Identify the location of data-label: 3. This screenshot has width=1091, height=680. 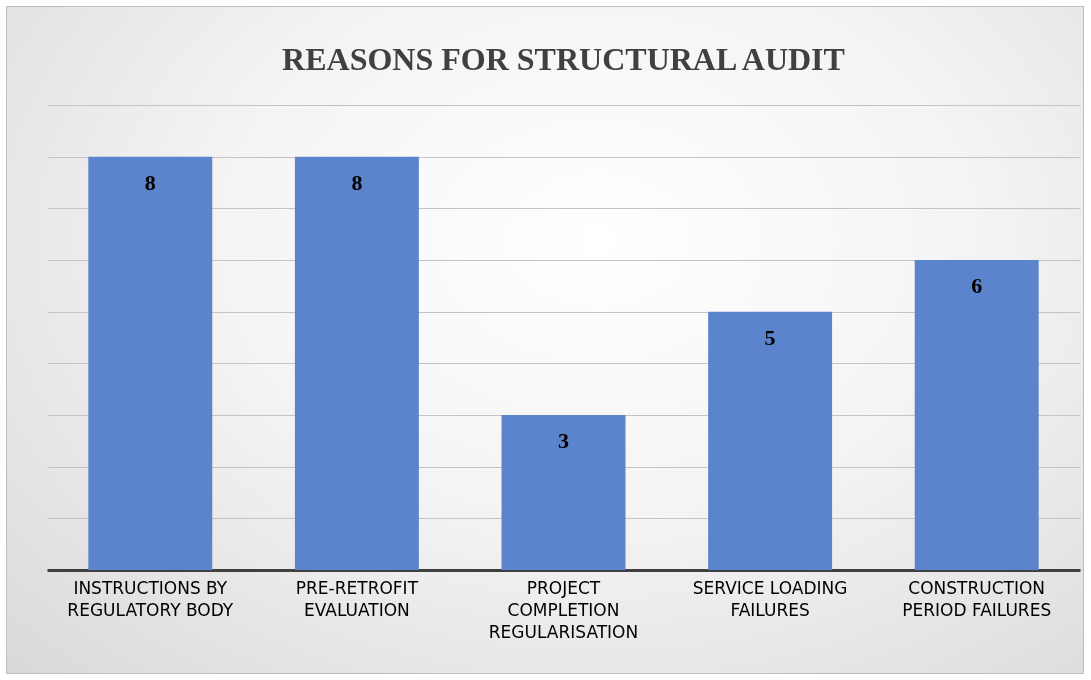
(563, 440).